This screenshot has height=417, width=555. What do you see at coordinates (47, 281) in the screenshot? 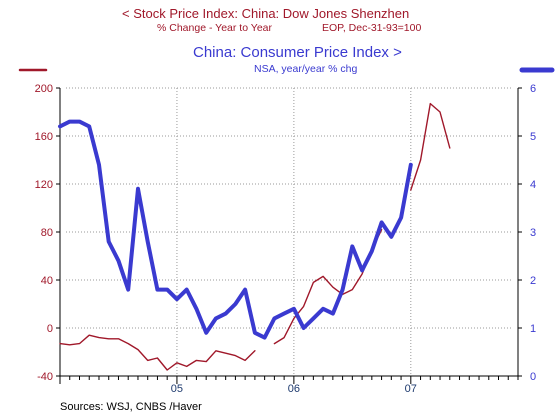
I see `left-tick-label: 40` at bounding box center [47, 281].